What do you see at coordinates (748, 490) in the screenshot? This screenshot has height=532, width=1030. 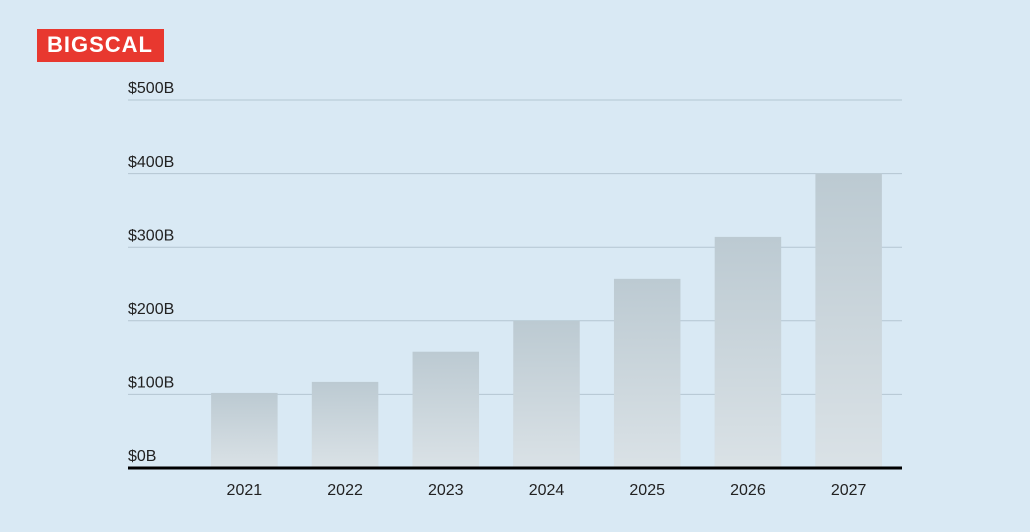 I see `x-tick-label: 2026` at bounding box center [748, 490].